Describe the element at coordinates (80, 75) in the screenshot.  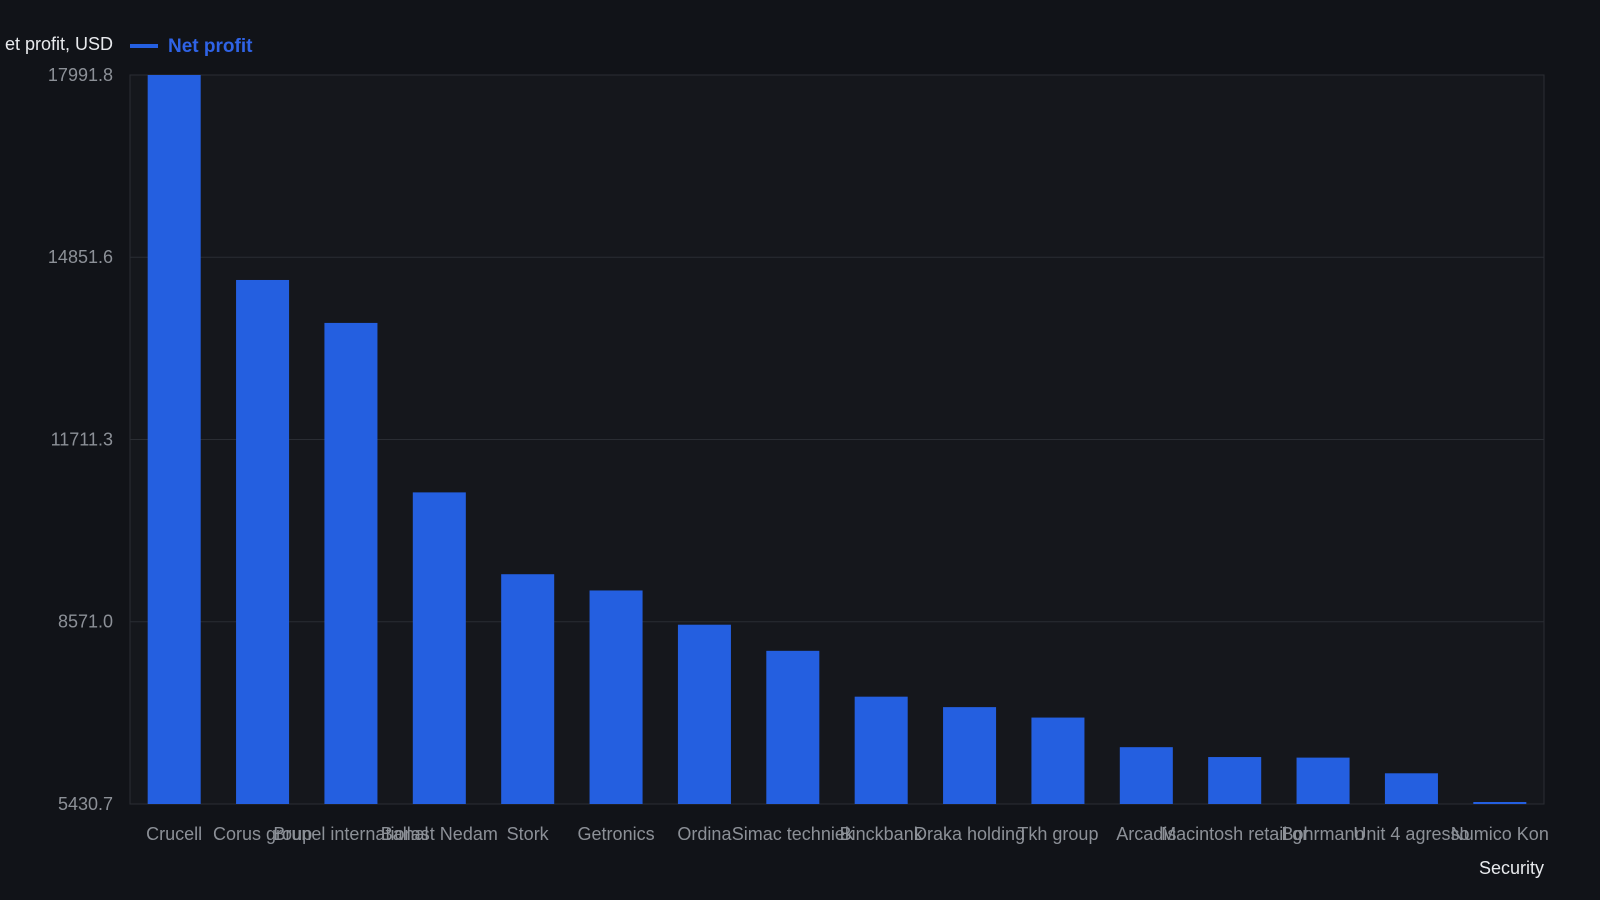
I see `y-tick-label: 17991.8` at that location.